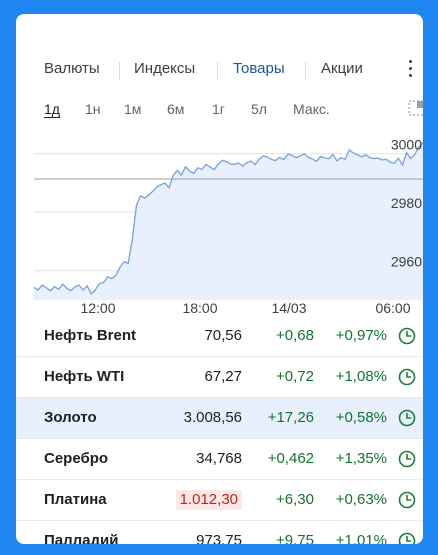  Describe the element at coordinates (295, 499) in the screenshot. I see `commodity-change: +6,30` at that location.